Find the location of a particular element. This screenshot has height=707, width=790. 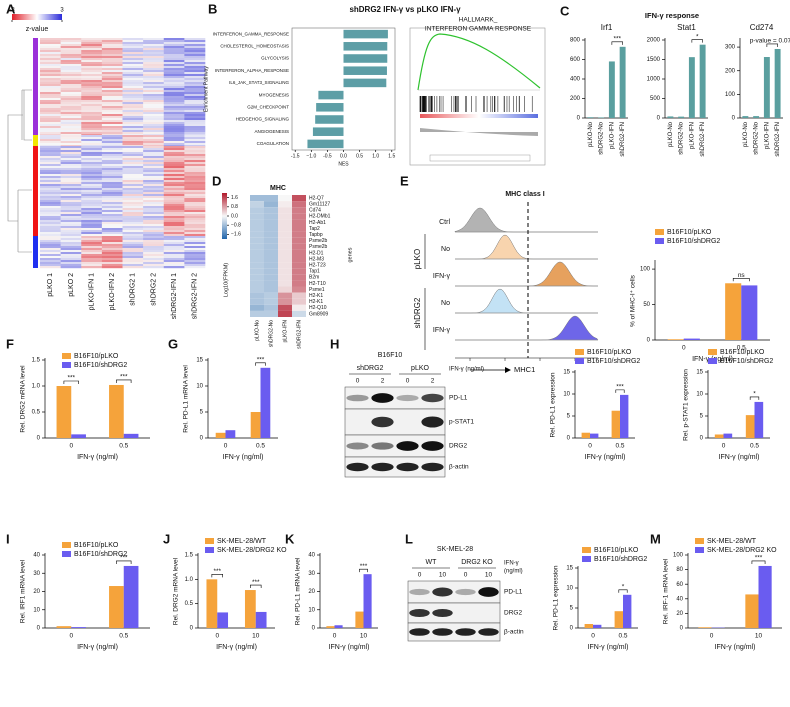

blot-band is located at coordinates (419, 632).